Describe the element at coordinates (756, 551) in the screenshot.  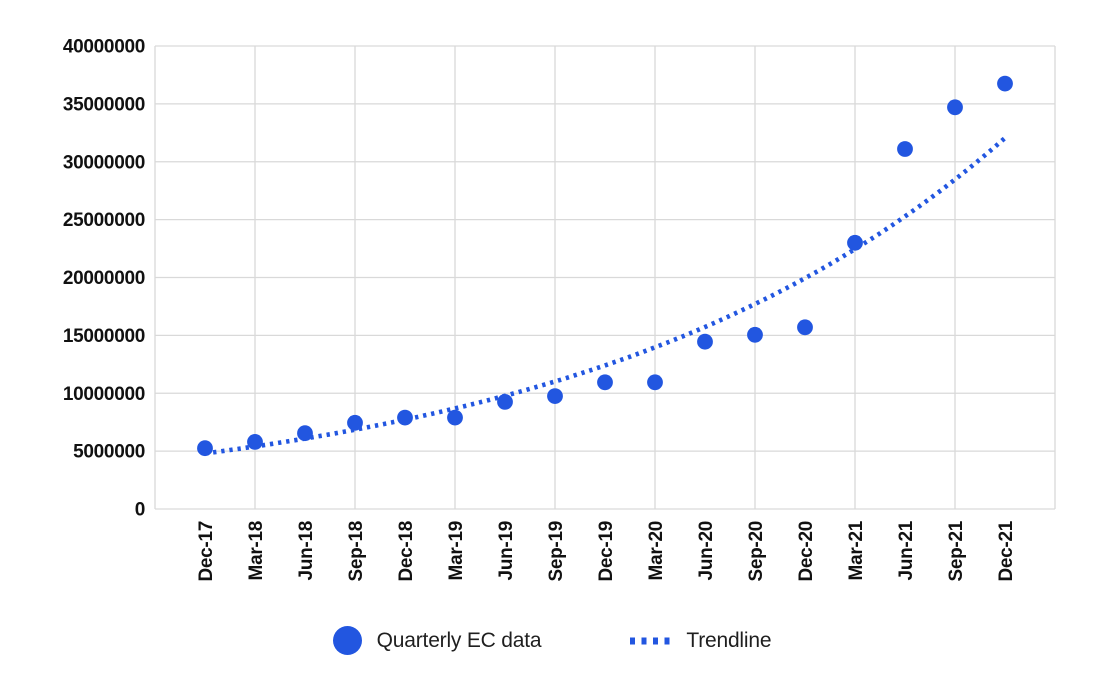
I see `x-axis-tick-label: Sep-20` at that location.